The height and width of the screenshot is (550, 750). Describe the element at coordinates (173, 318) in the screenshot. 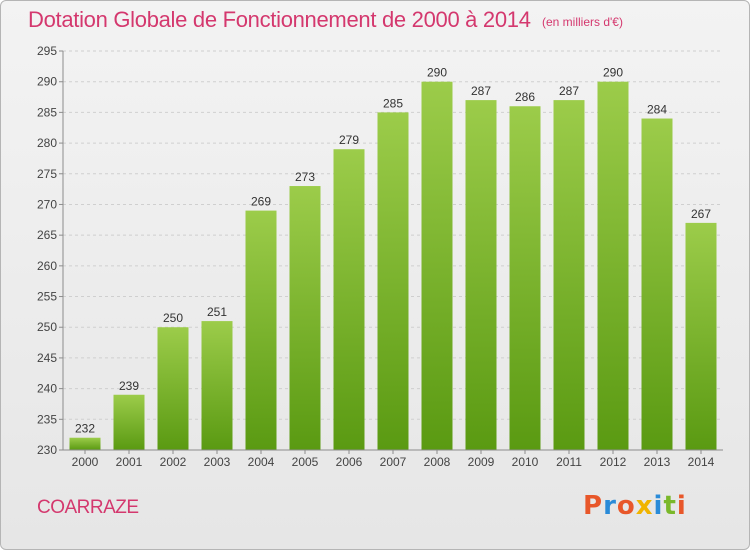

I see `data-label: 250` at that location.